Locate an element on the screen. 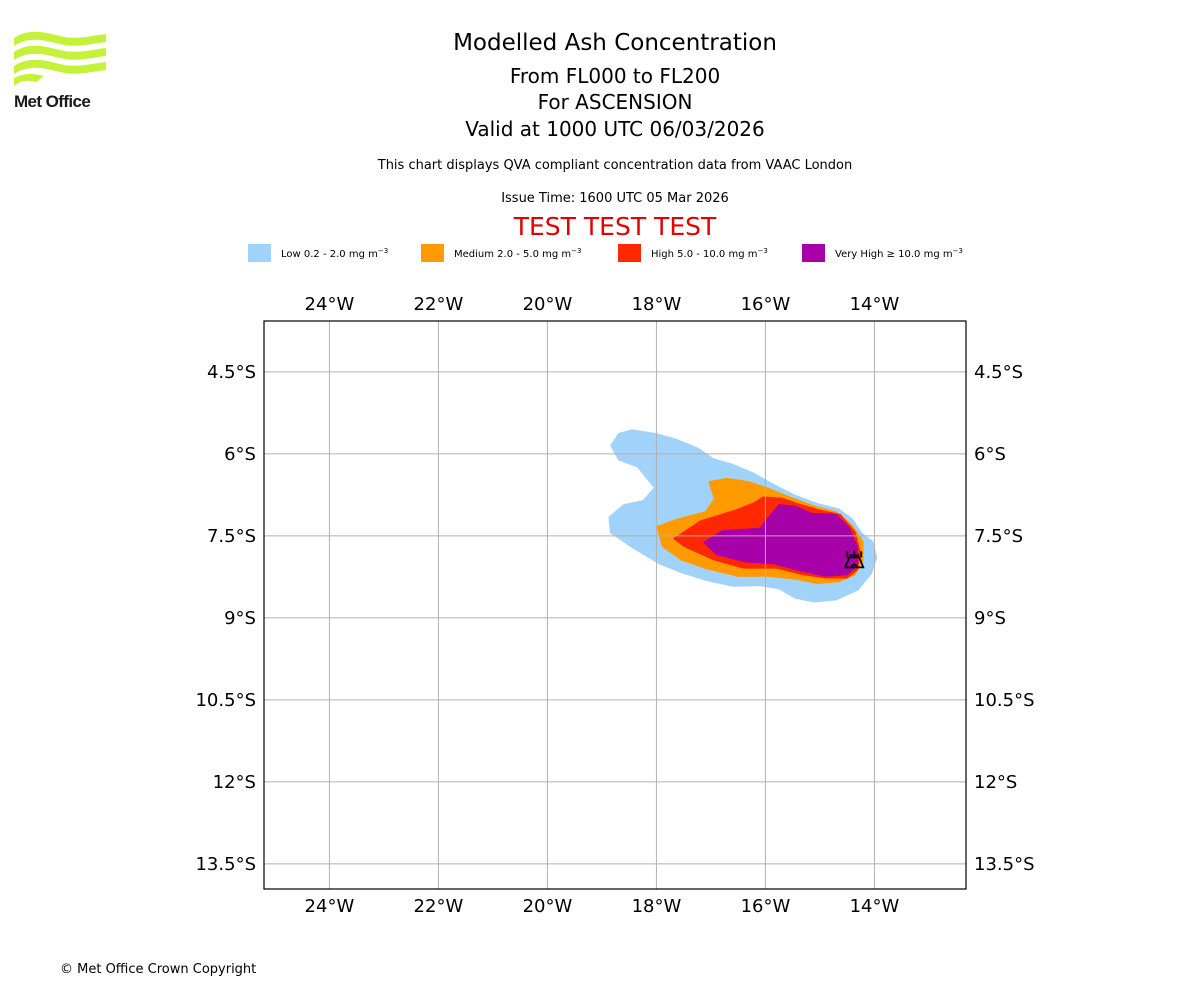  met-office-logo-text: Met Office is located at coordinates (52, 101).